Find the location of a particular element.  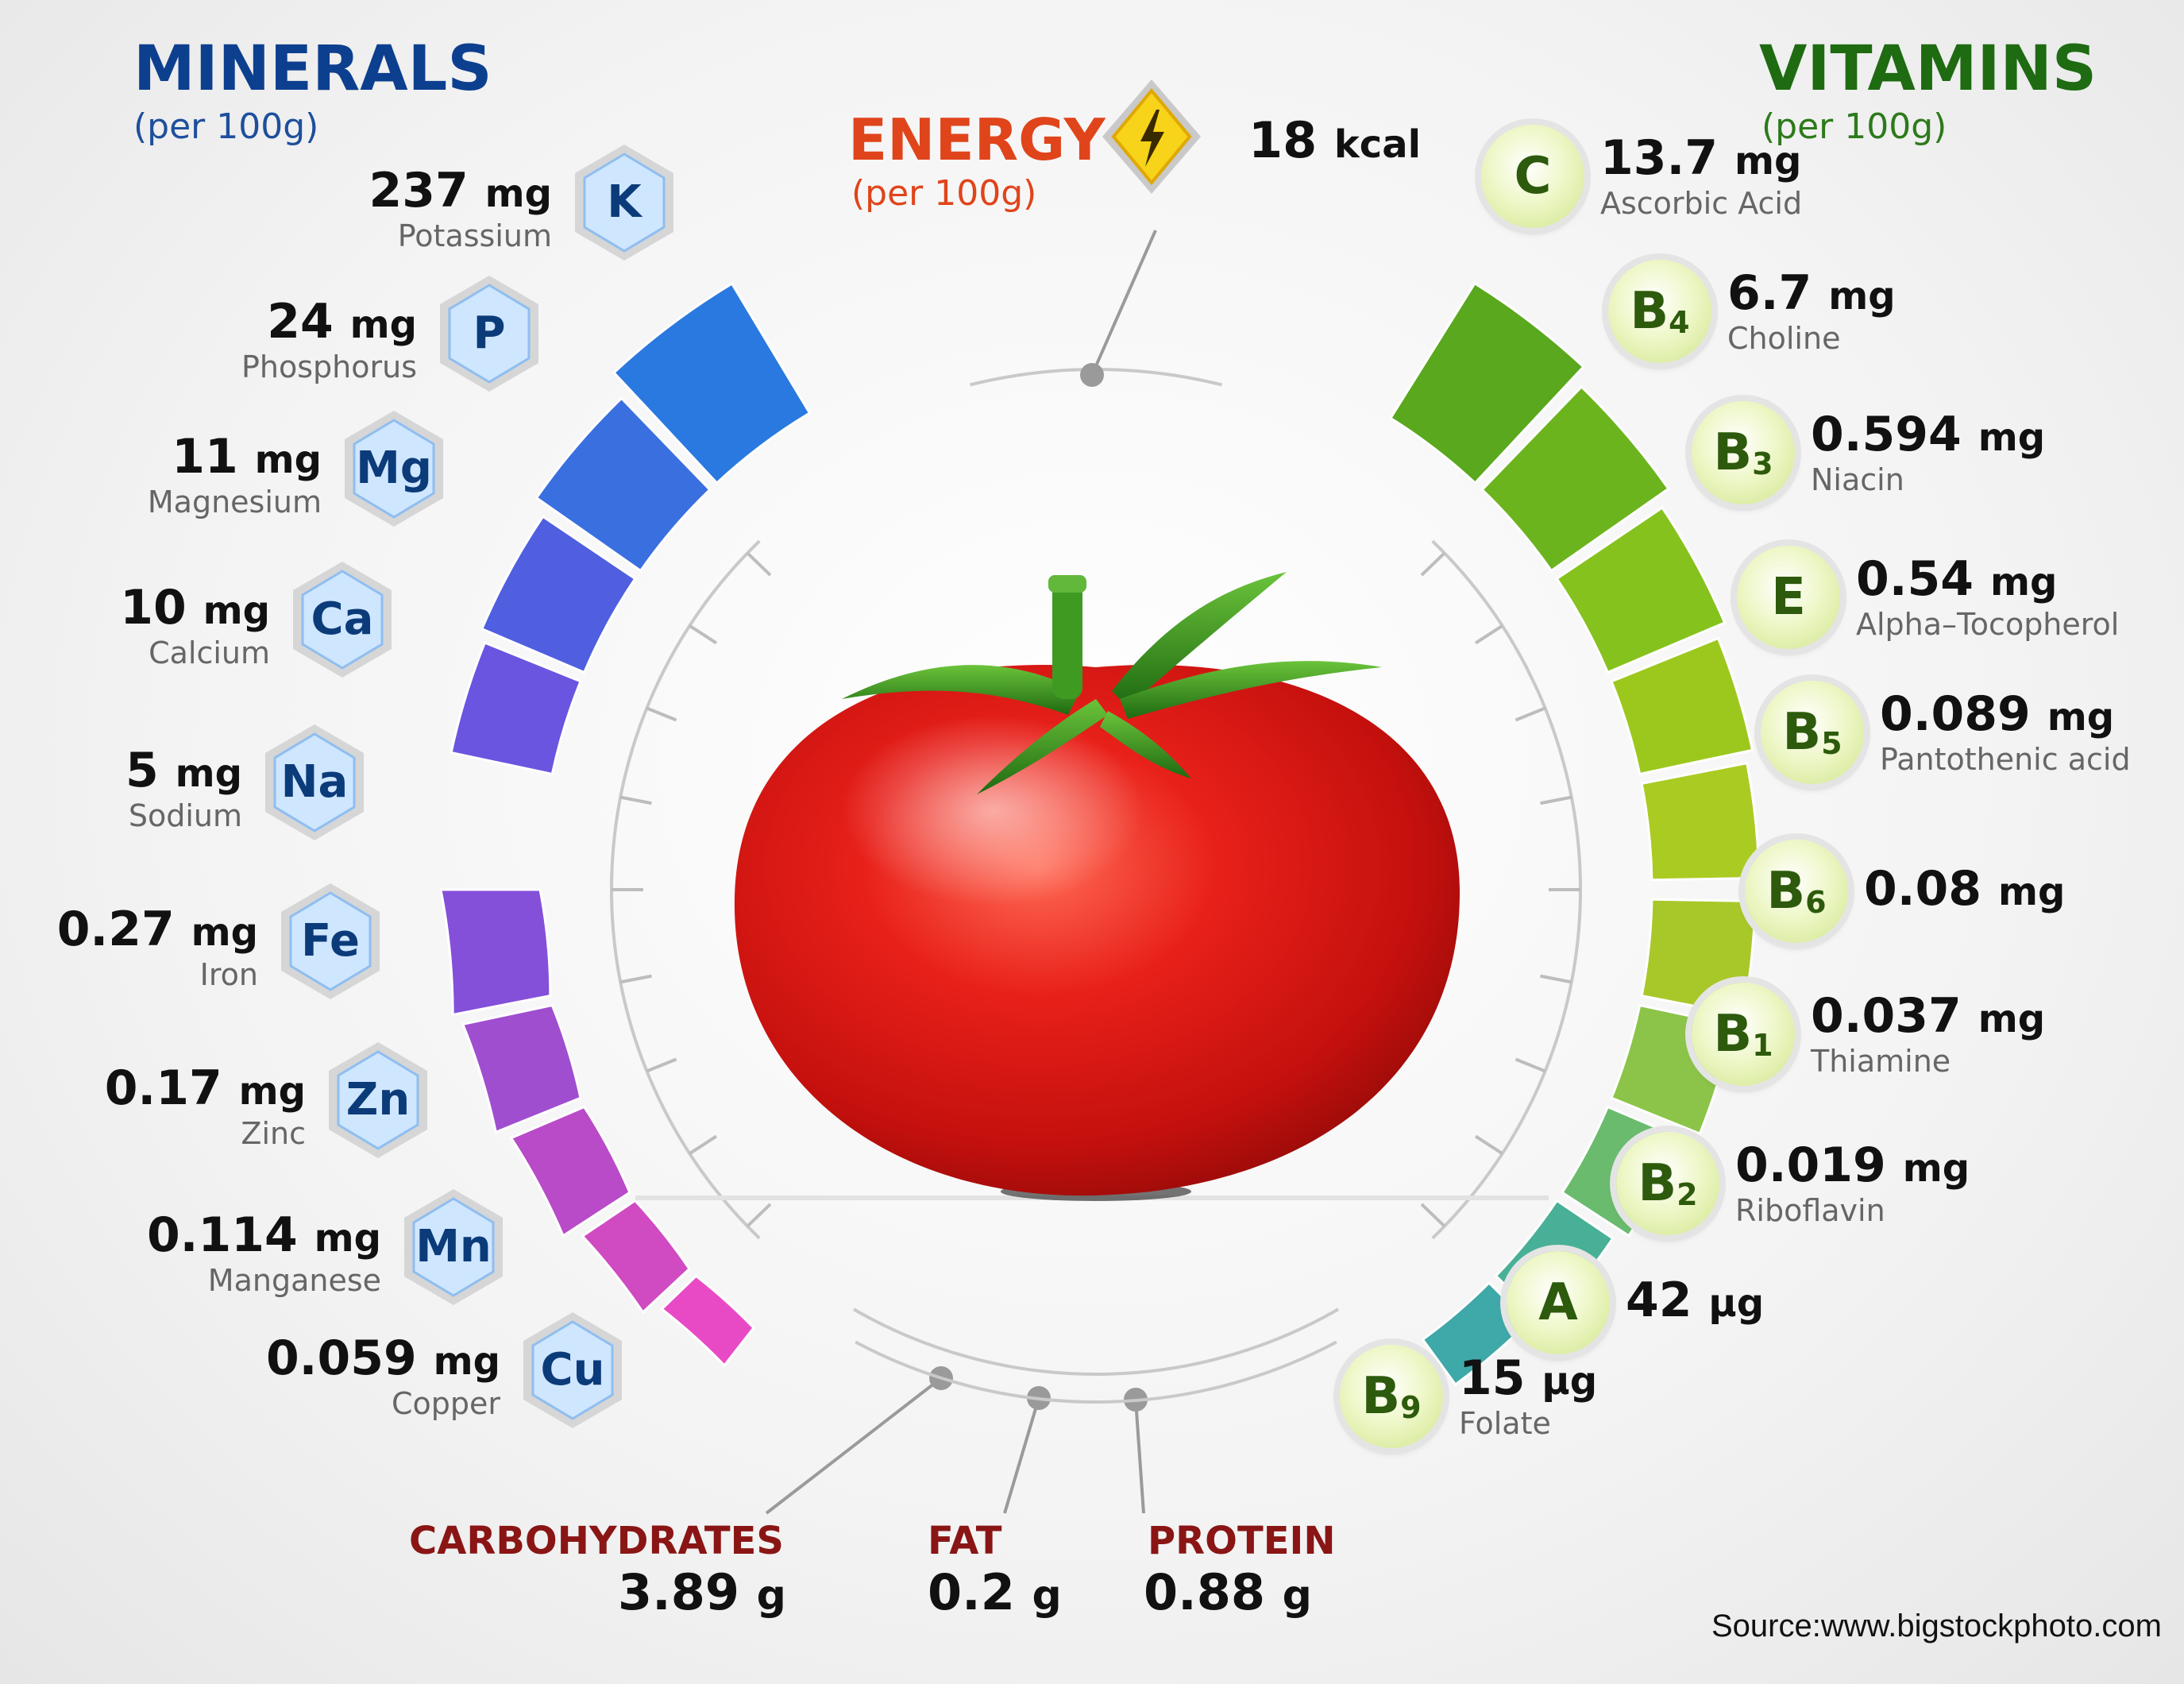

mineral-name: Calcium is located at coordinates (209, 652).